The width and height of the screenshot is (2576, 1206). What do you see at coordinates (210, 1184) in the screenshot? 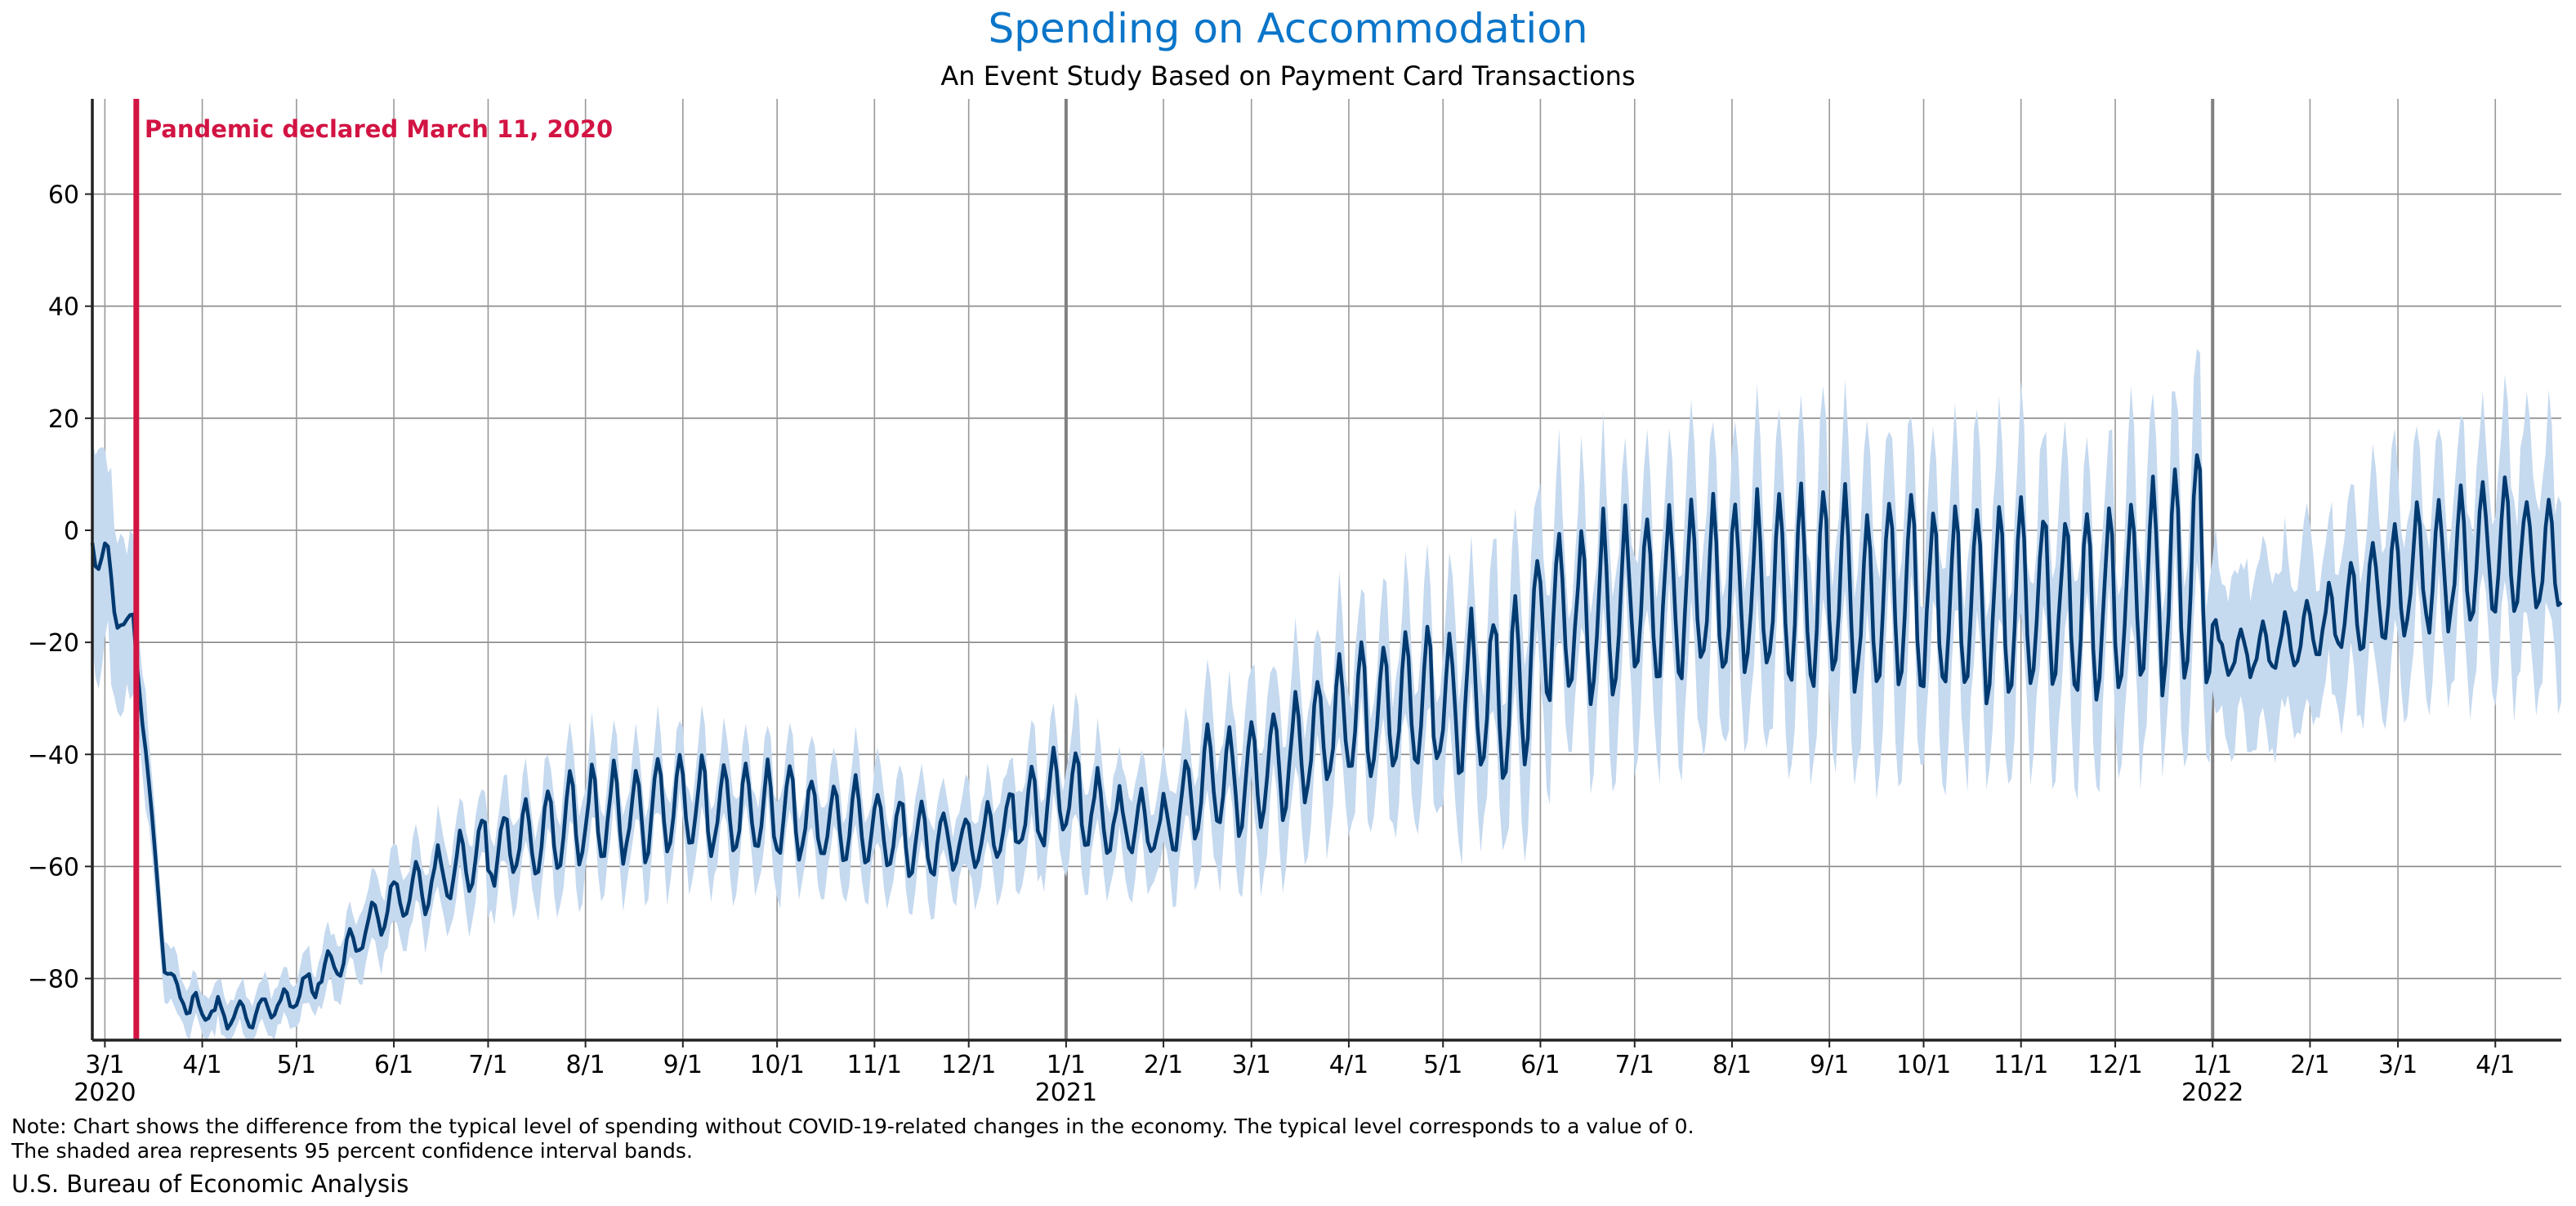
I see `source-credit: U.S. Bureau of Economic Analysis` at bounding box center [210, 1184].